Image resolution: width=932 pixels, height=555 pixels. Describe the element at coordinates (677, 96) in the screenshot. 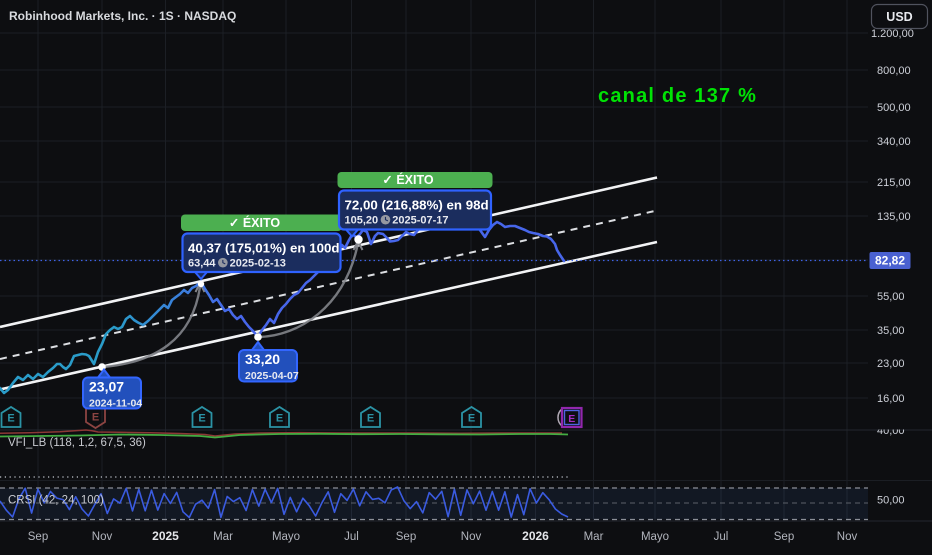

I see `svg-text: canal de 137 %` at that location.